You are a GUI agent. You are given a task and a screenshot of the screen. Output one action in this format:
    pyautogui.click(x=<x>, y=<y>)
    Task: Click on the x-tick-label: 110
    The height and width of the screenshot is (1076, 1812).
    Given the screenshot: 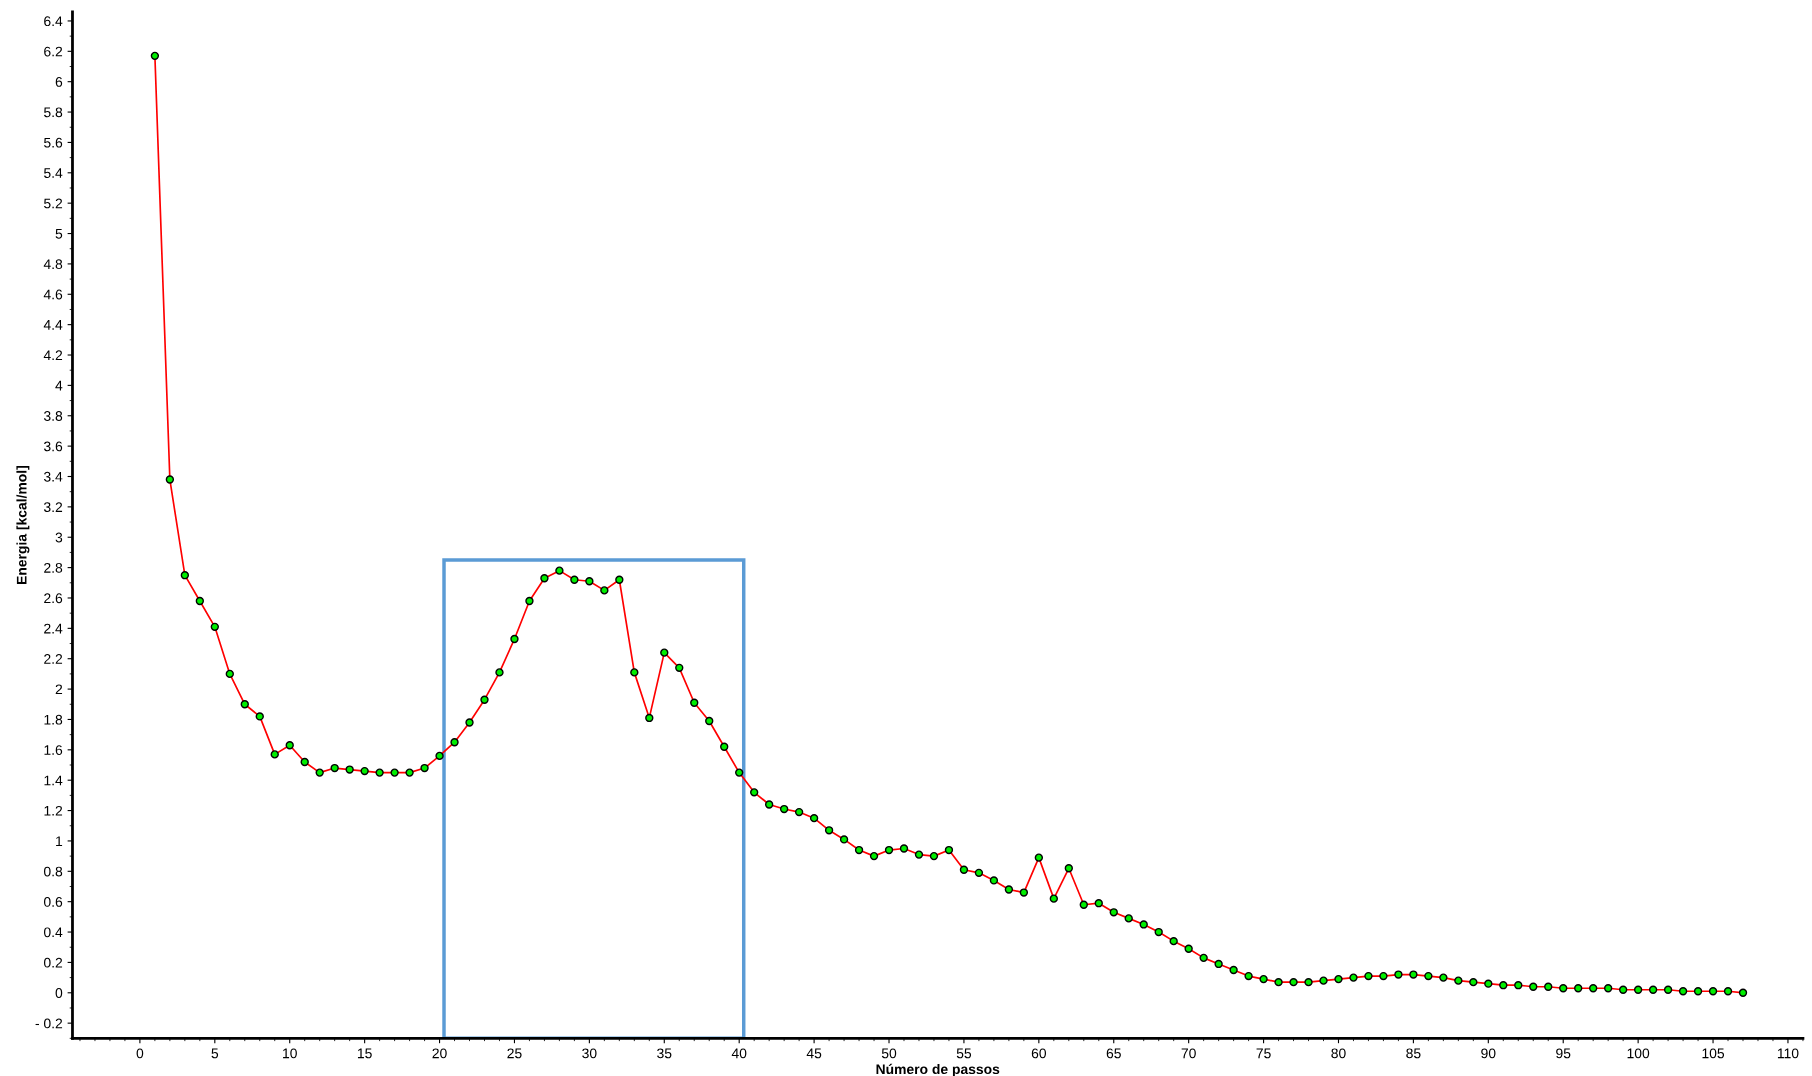 What is the action you would take?
    pyautogui.click(x=1788, y=1053)
    